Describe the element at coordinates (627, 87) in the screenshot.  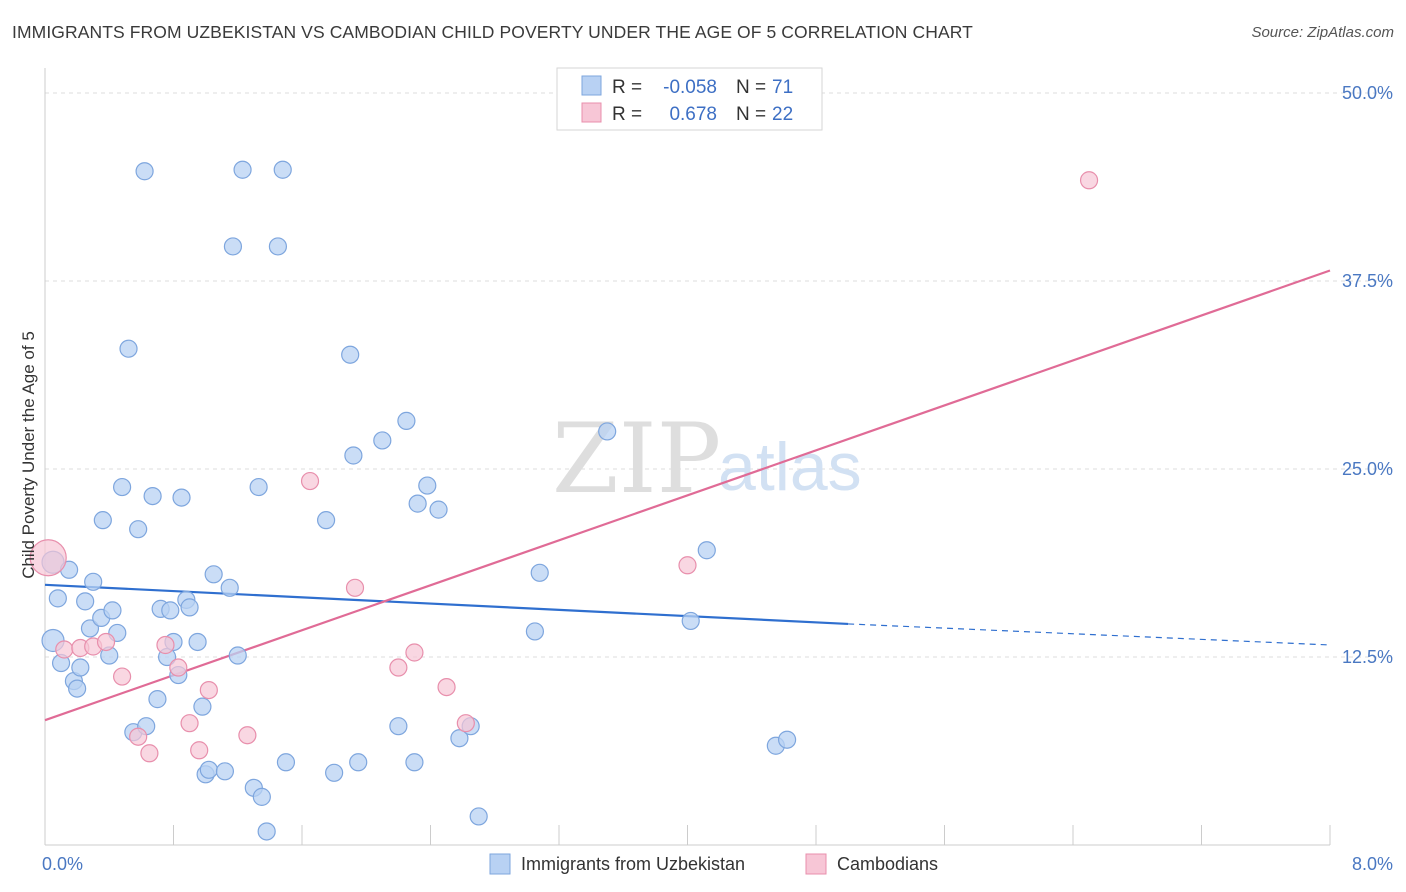
I see `legend-r-label-1: R =` at that location.